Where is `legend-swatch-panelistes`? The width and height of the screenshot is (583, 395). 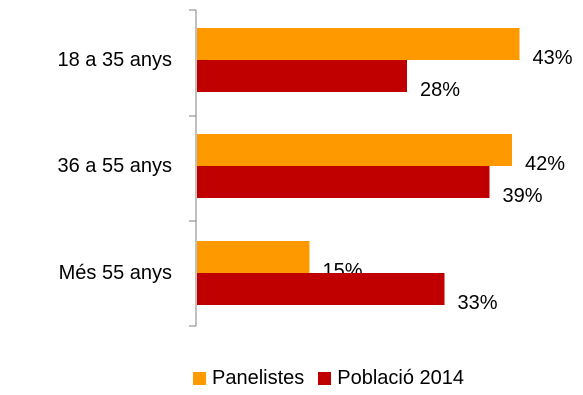 legend-swatch-panelistes is located at coordinates (199, 378).